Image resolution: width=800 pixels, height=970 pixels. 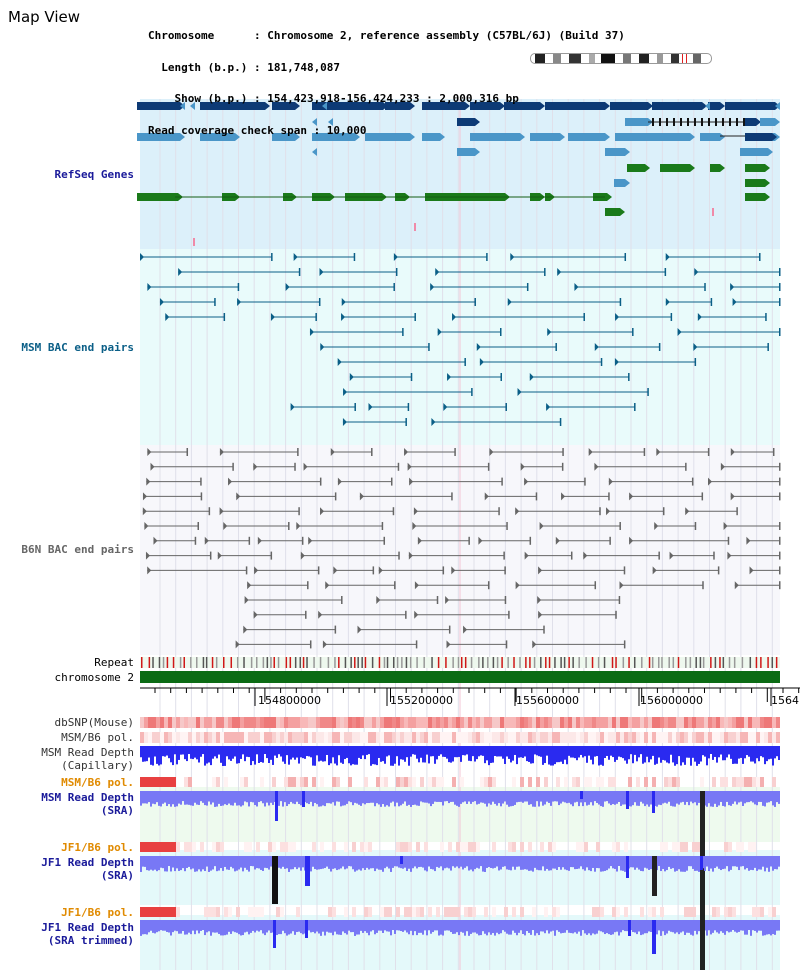 What do you see at coordinates (97, 737) in the screenshot?
I see `track-label-msm-b6-pol-1: MSM/B6 pol.` at bounding box center [97, 737].